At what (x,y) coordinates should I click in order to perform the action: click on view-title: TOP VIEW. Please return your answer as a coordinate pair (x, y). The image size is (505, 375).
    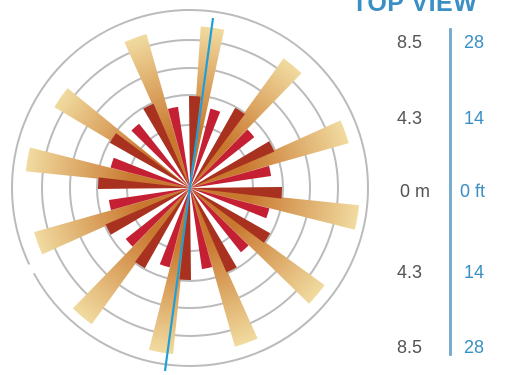
    Looking at the image, I should click on (428, 6).